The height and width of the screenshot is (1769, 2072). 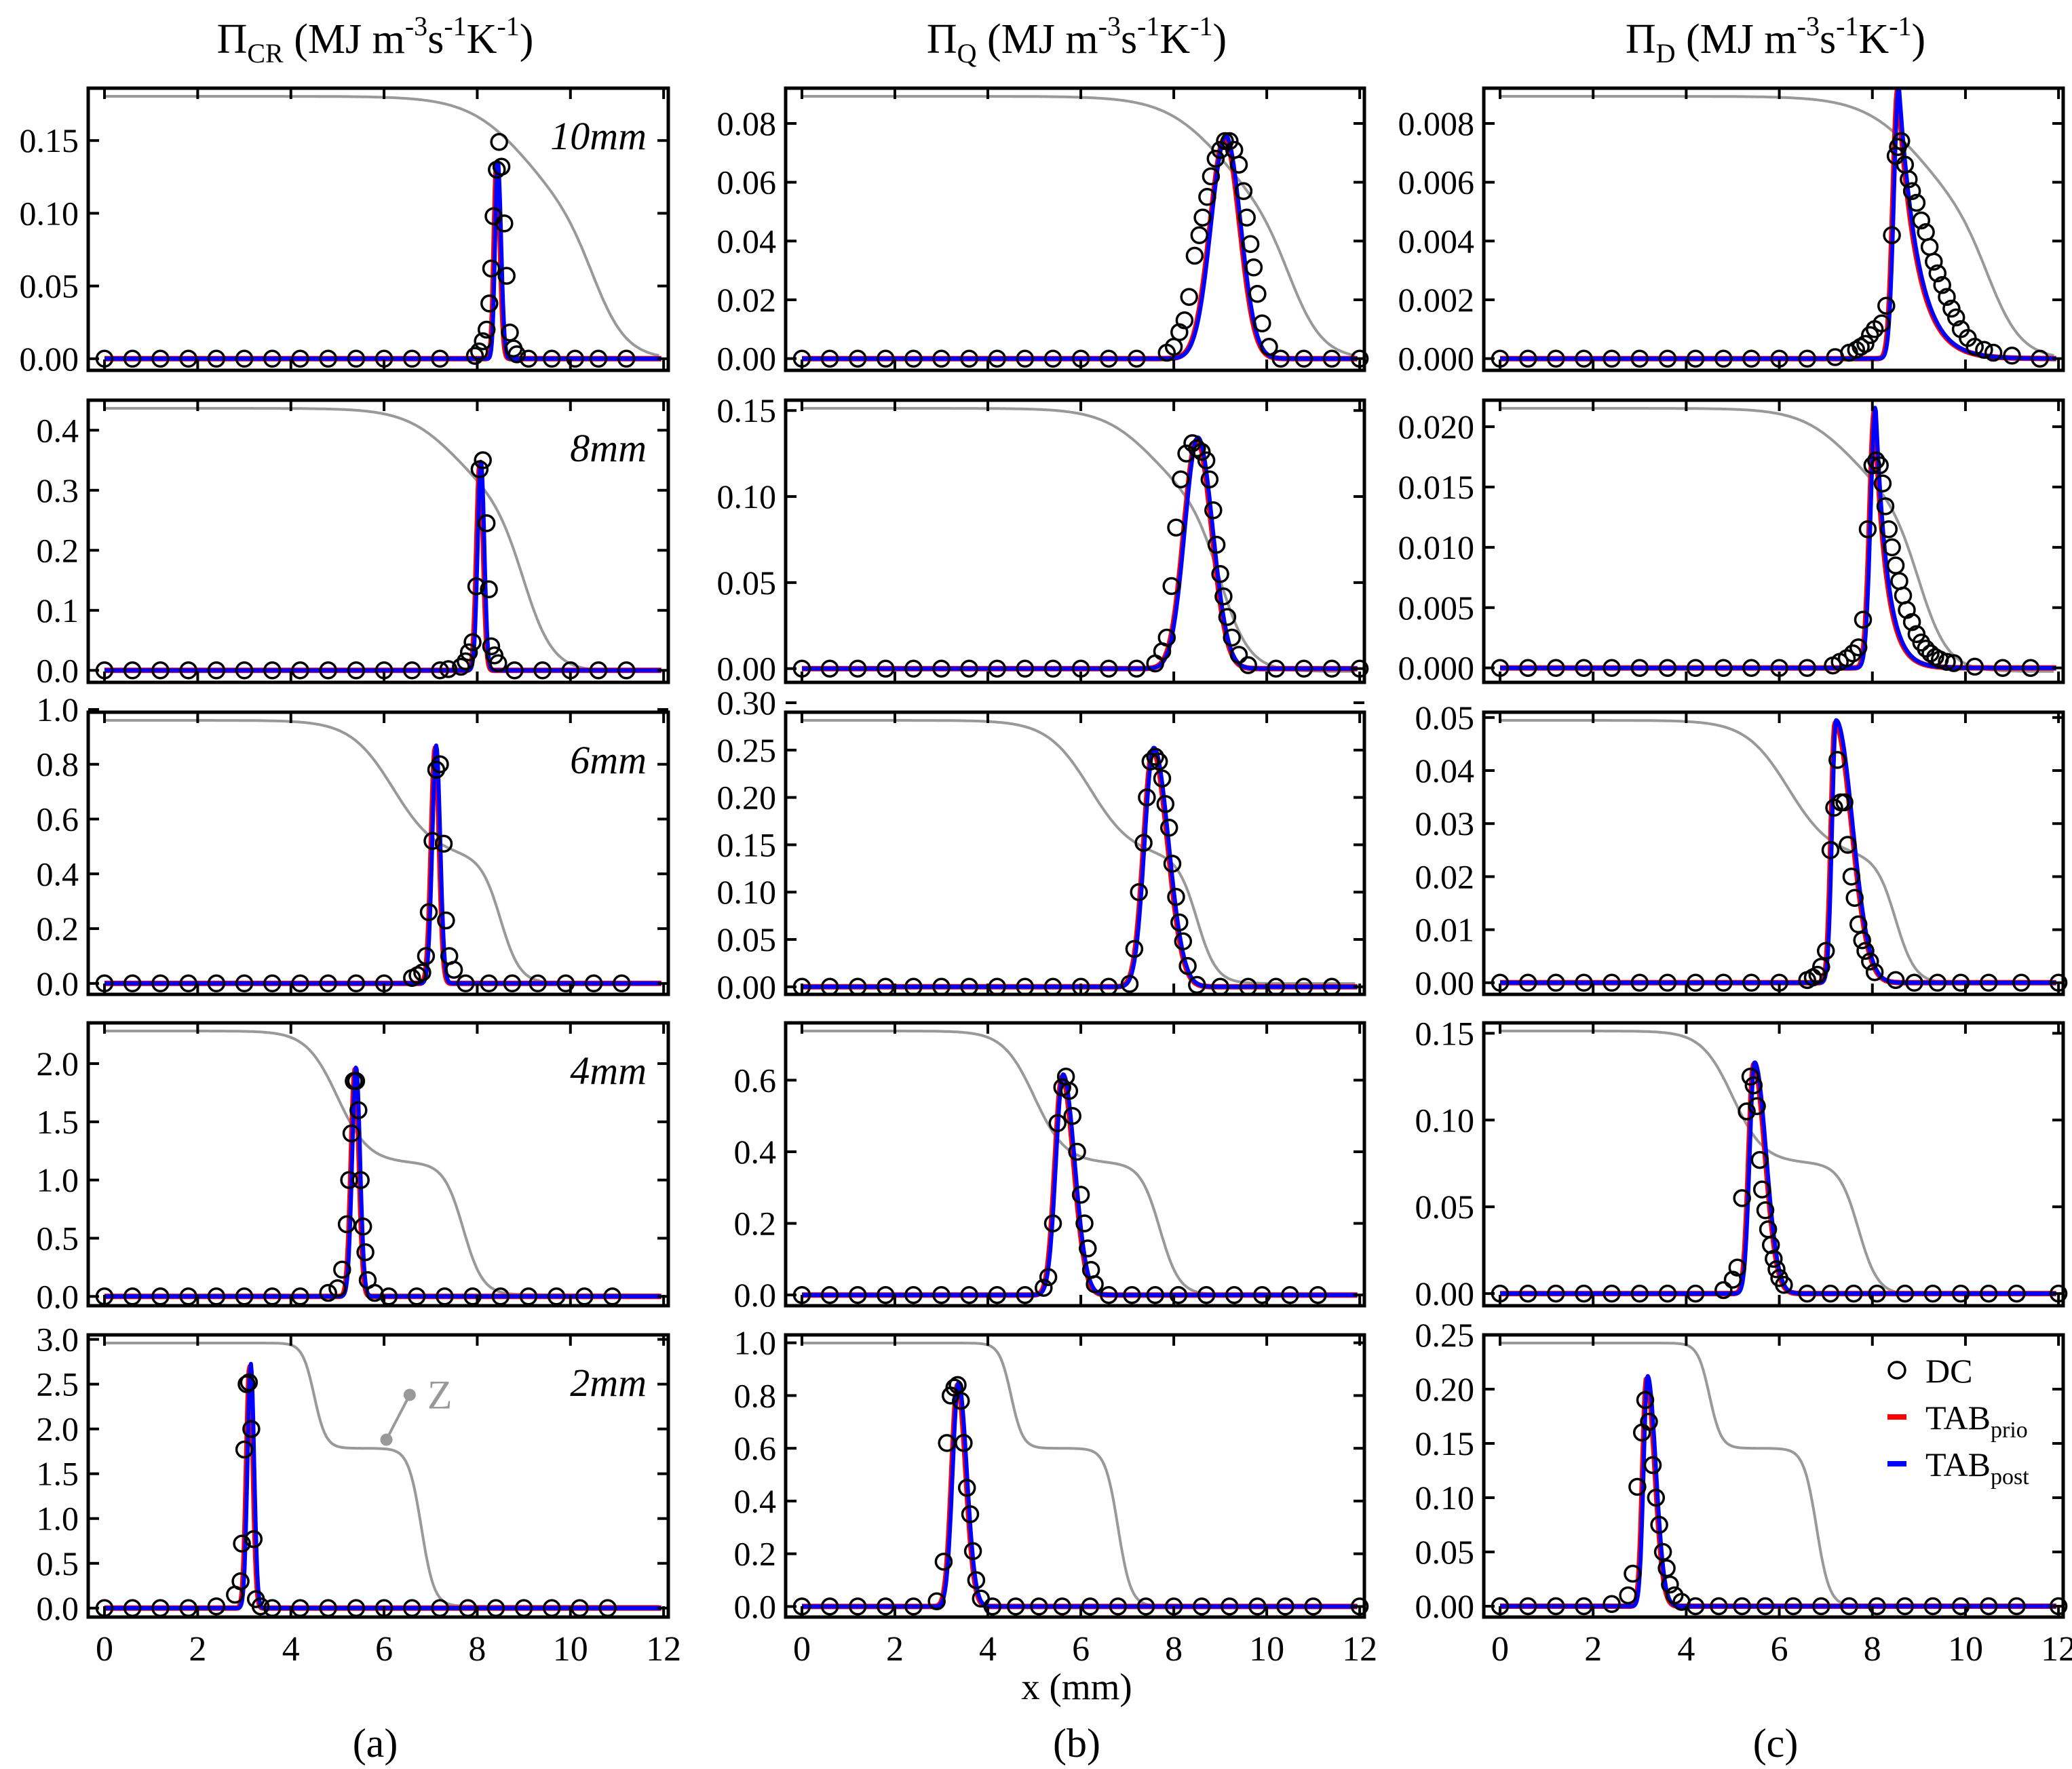 What do you see at coordinates (1077, 40) in the screenshot?
I see `column-title-1: ΠQ (MJ m-3s-1K-1)` at bounding box center [1077, 40].